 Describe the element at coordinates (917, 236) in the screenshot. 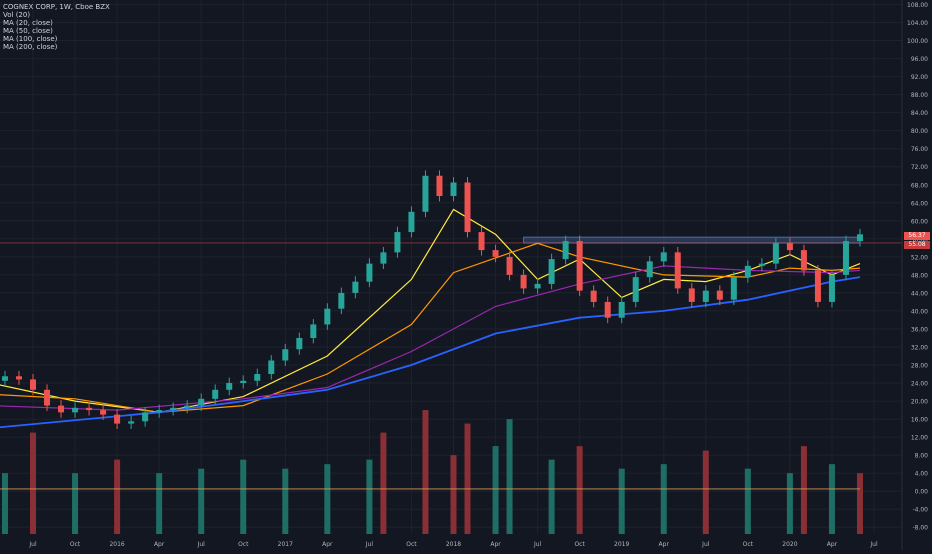

I see `price-tag-upper: 56.37` at that location.